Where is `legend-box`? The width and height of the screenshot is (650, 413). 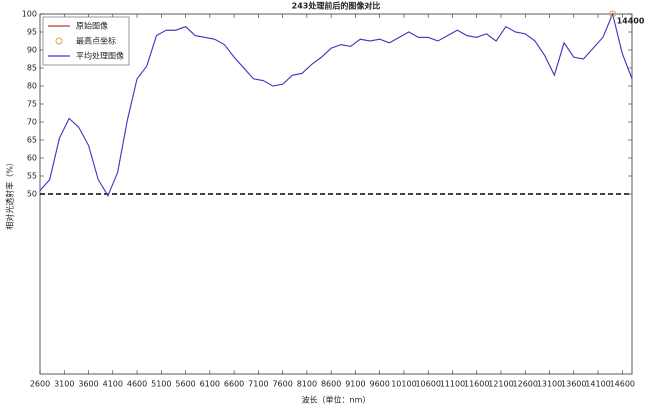 legend-box is located at coordinates (86, 41).